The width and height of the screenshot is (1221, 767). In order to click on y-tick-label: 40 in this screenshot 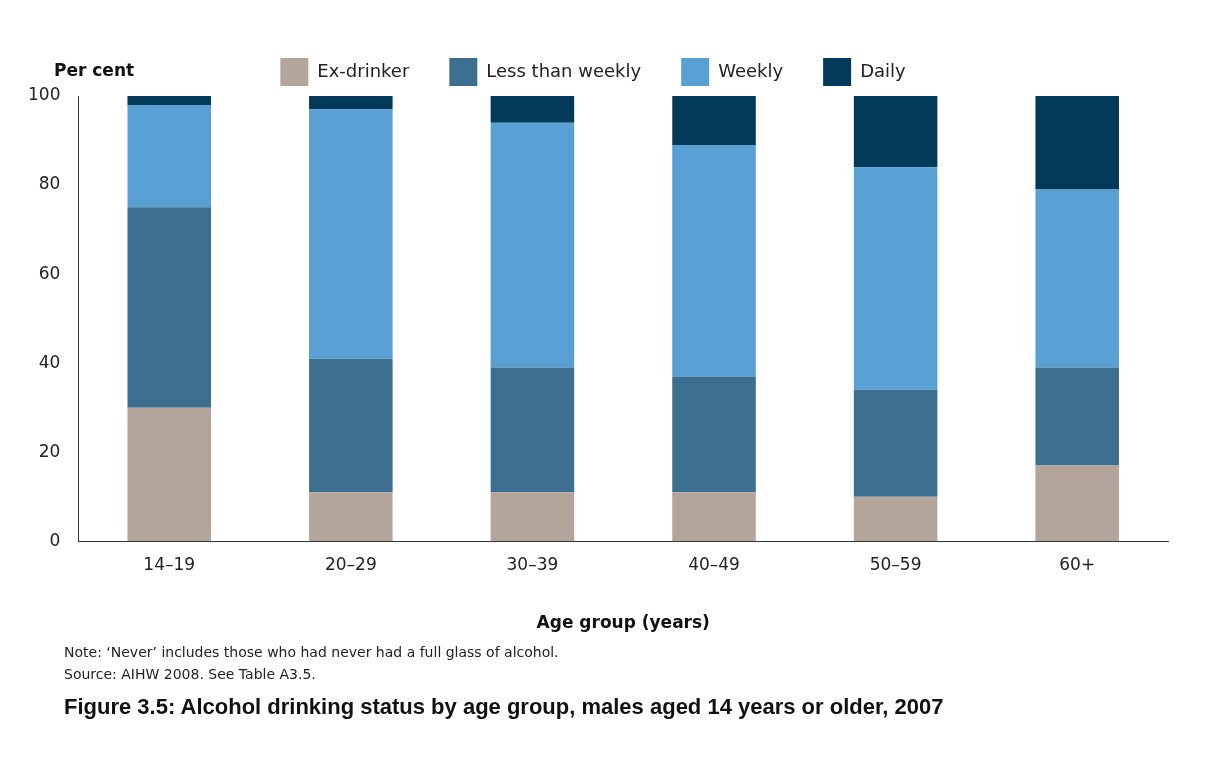, I will do `click(49, 361)`.